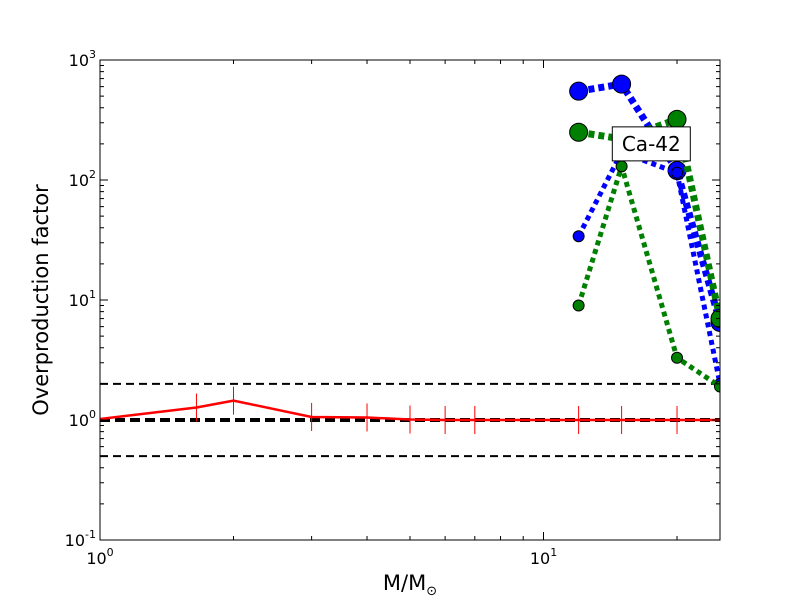  I want to click on y-axis-title: Overproduction factor, so click(41, 300).